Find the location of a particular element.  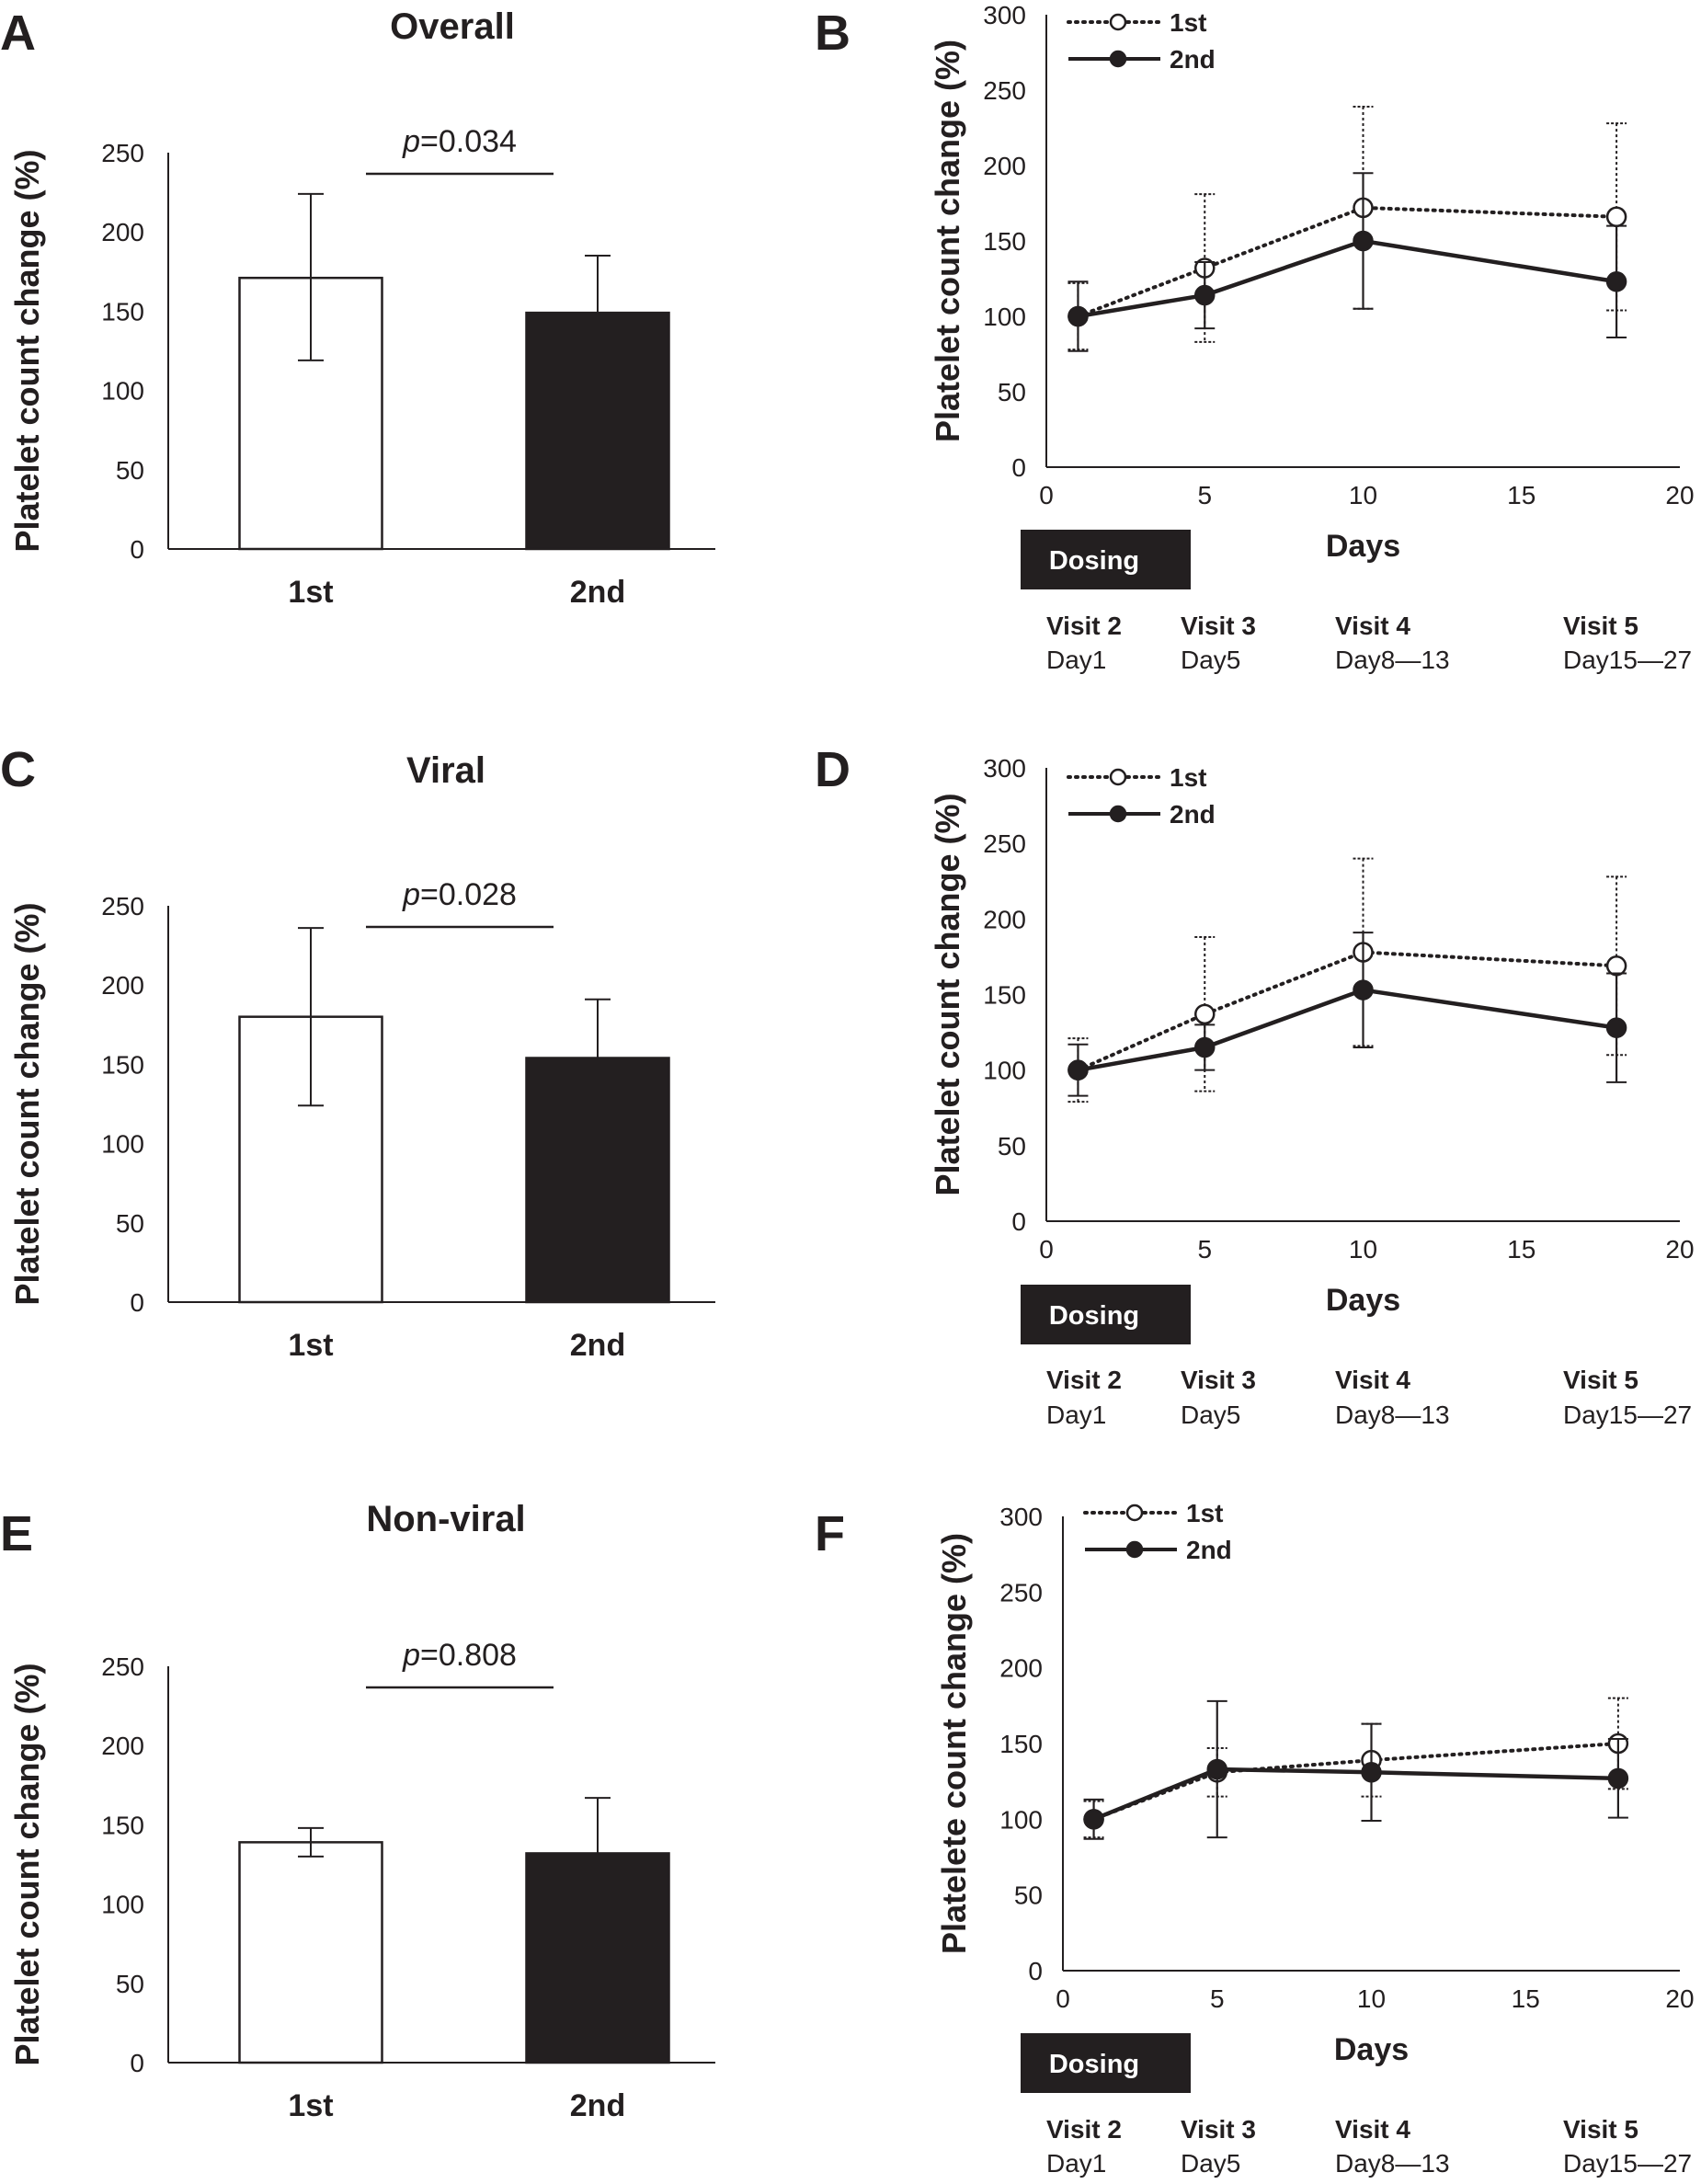

panel-title: Overall is located at coordinates (452, 26).